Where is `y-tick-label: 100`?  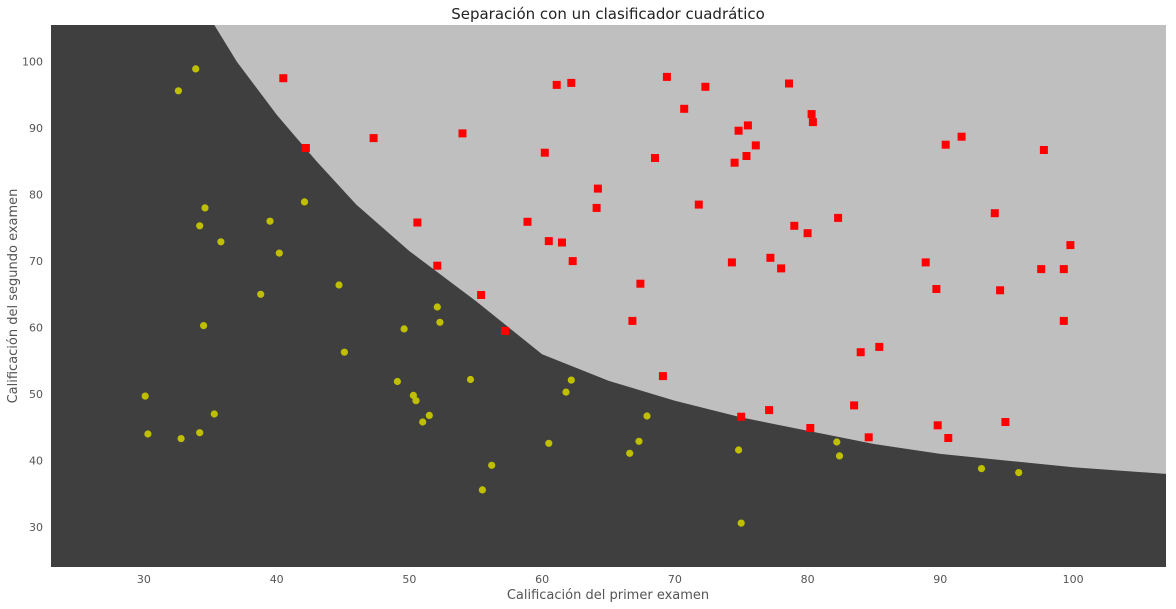 y-tick-label: 100 is located at coordinates (32, 62).